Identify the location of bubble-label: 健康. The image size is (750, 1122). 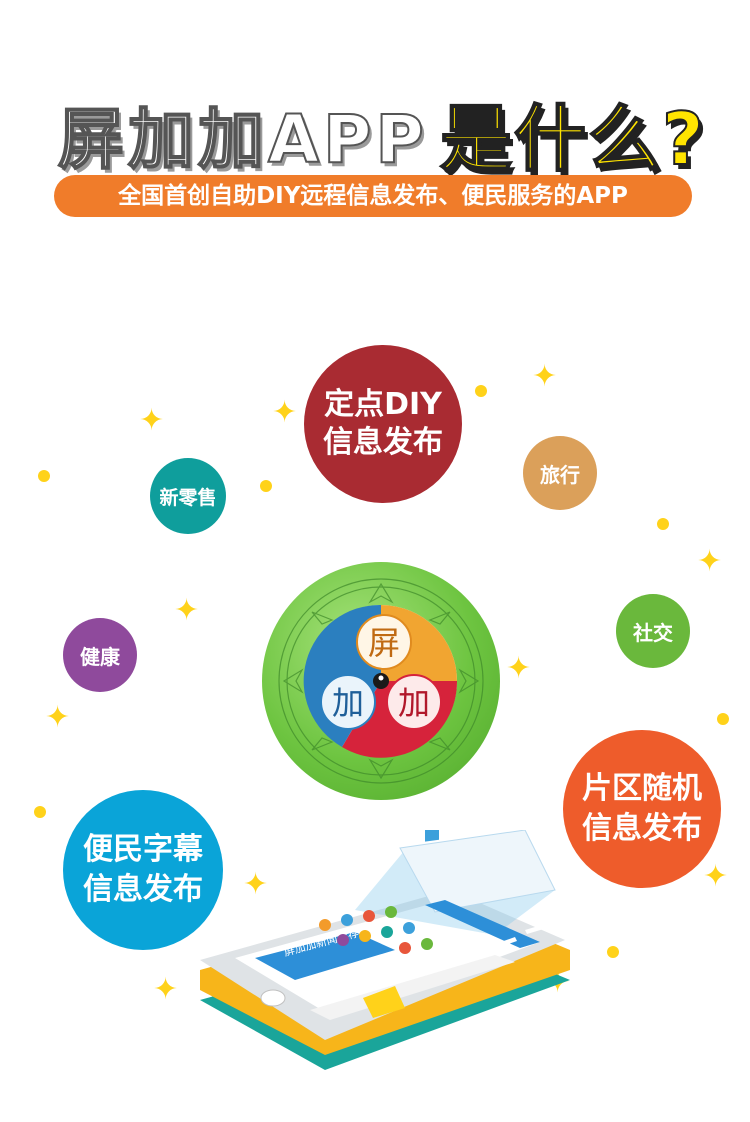
(100, 656).